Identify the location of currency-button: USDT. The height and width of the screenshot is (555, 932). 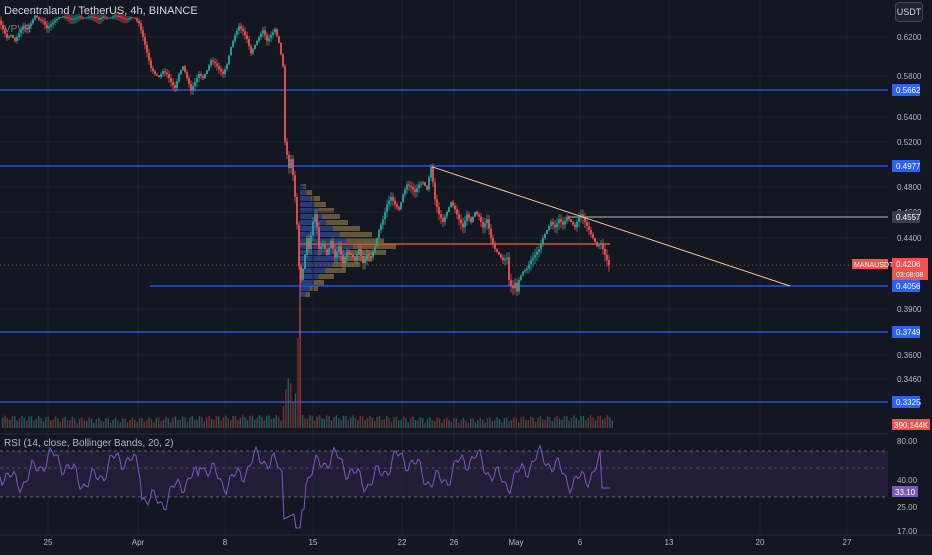
(909, 12).